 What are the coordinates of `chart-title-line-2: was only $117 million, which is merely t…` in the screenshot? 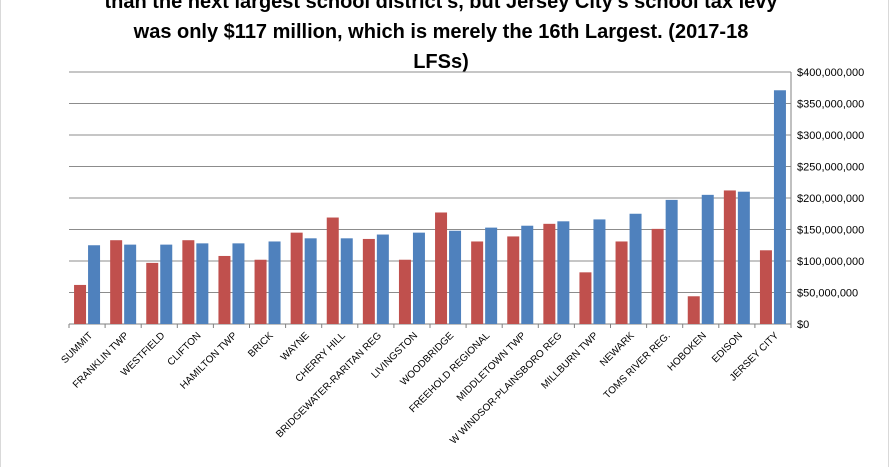 It's located at (441, 32).